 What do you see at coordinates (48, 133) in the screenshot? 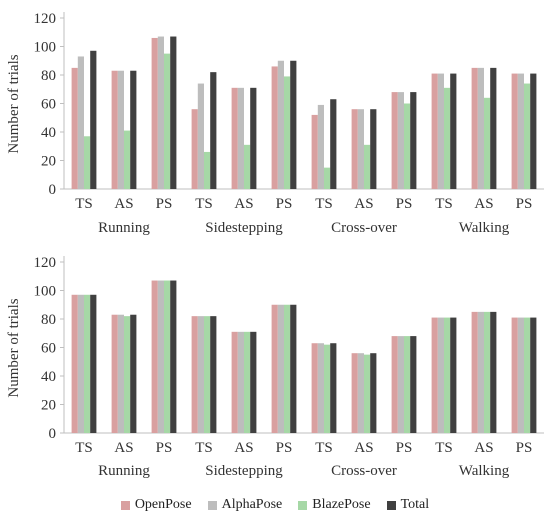
I see `y-tick-label: 40` at bounding box center [48, 133].